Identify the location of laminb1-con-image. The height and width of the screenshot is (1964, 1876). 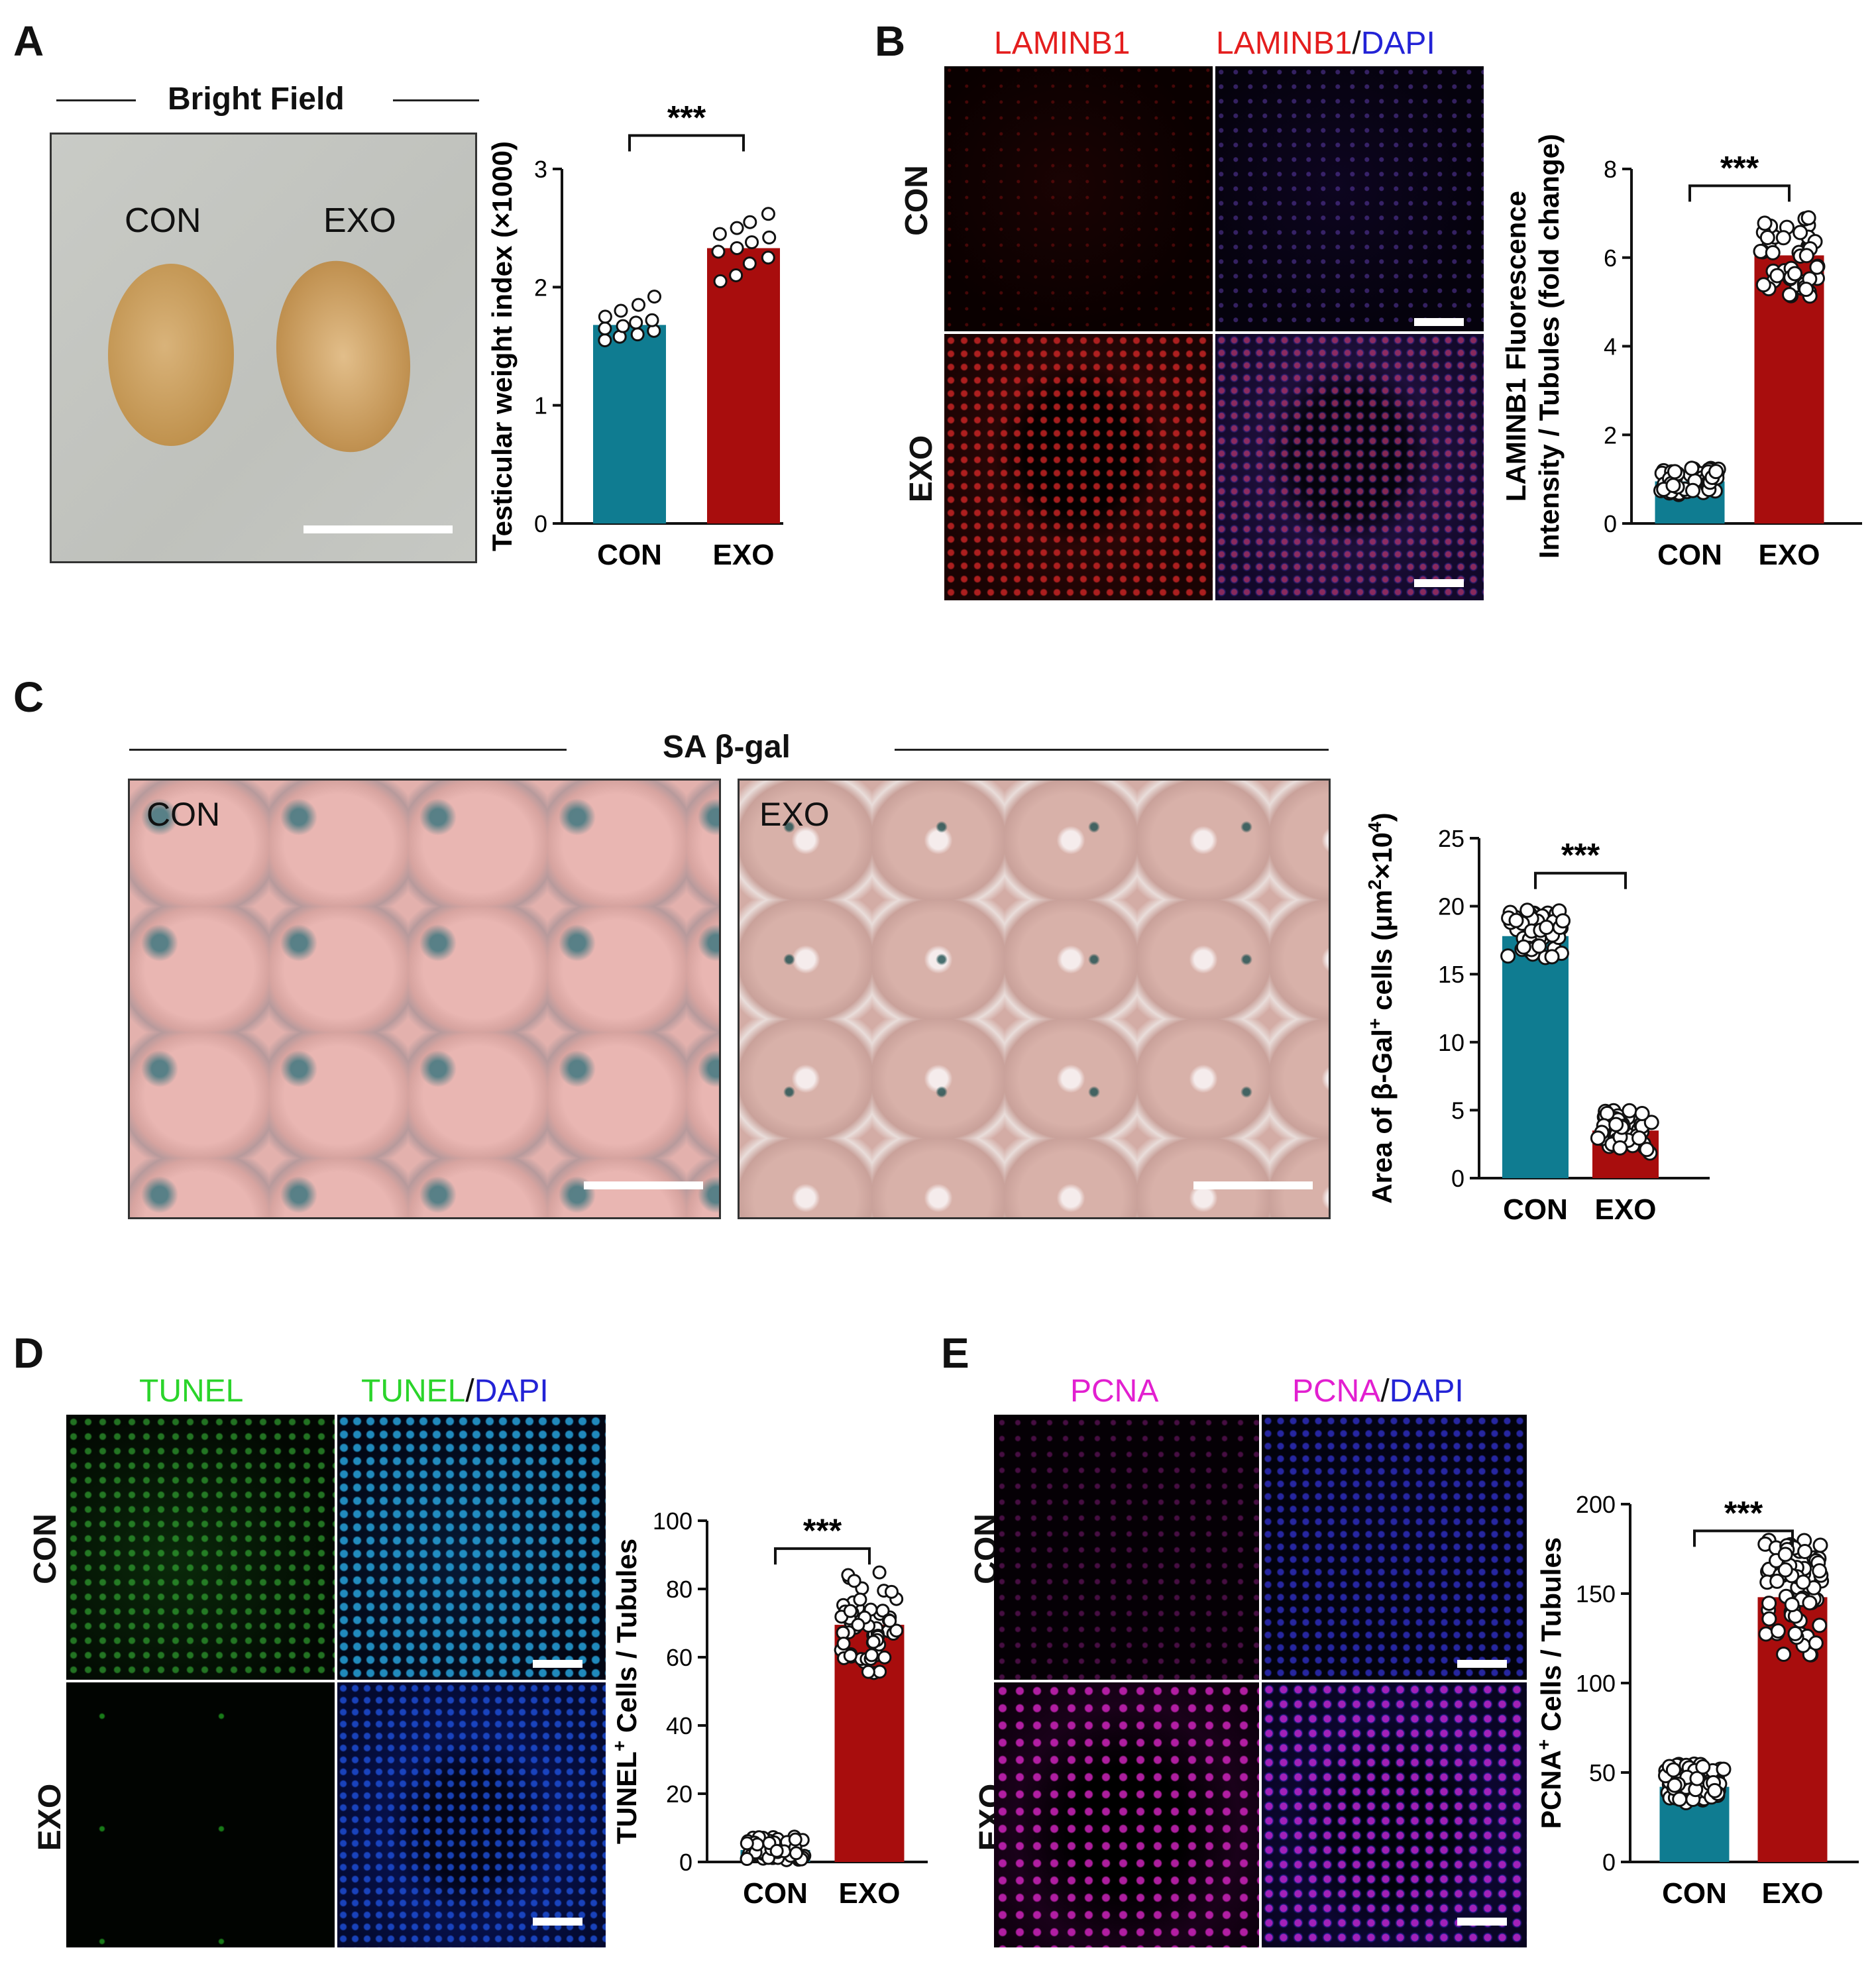
(1078, 199).